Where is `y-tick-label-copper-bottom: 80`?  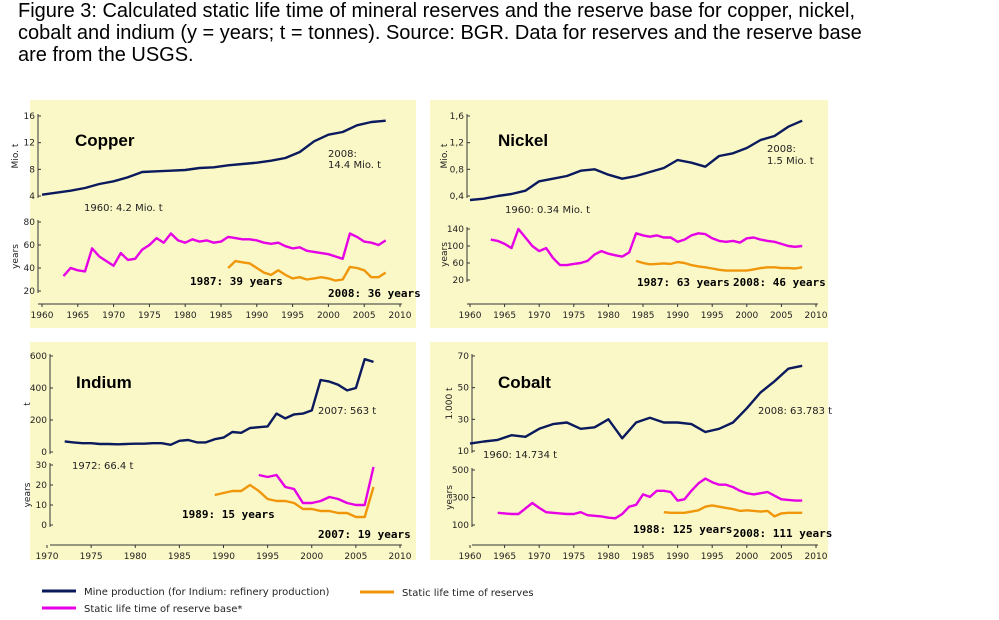
y-tick-label-copper-bottom: 80 is located at coordinates (30, 223).